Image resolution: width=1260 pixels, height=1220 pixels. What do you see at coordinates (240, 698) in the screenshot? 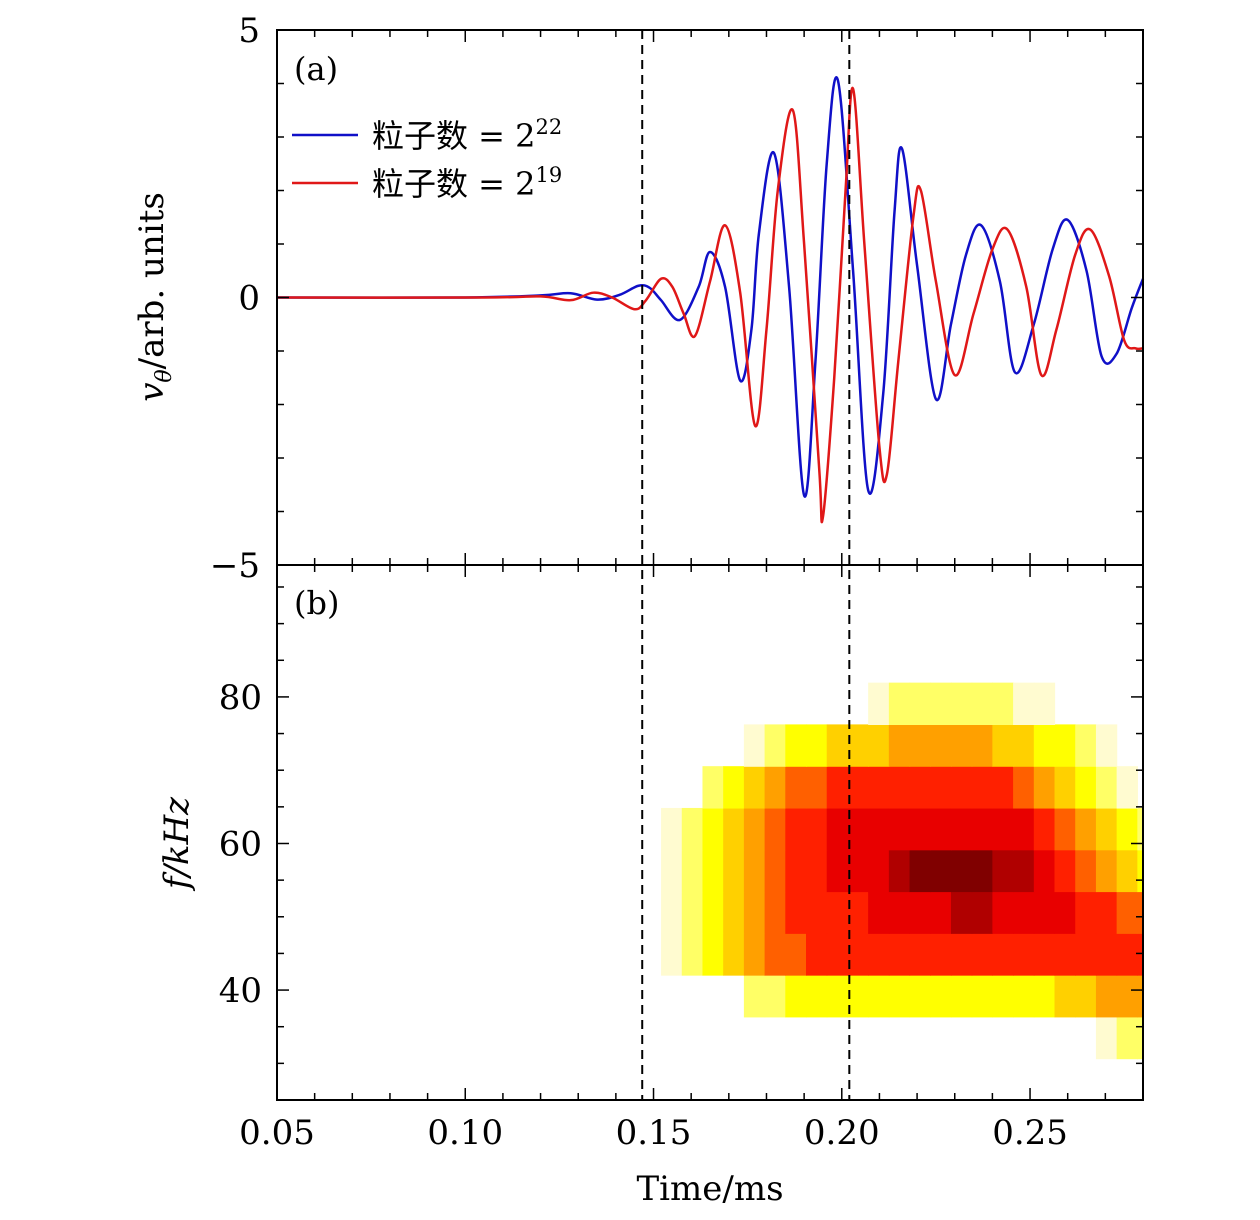
I see `y-tick-label: 80` at bounding box center [240, 698].